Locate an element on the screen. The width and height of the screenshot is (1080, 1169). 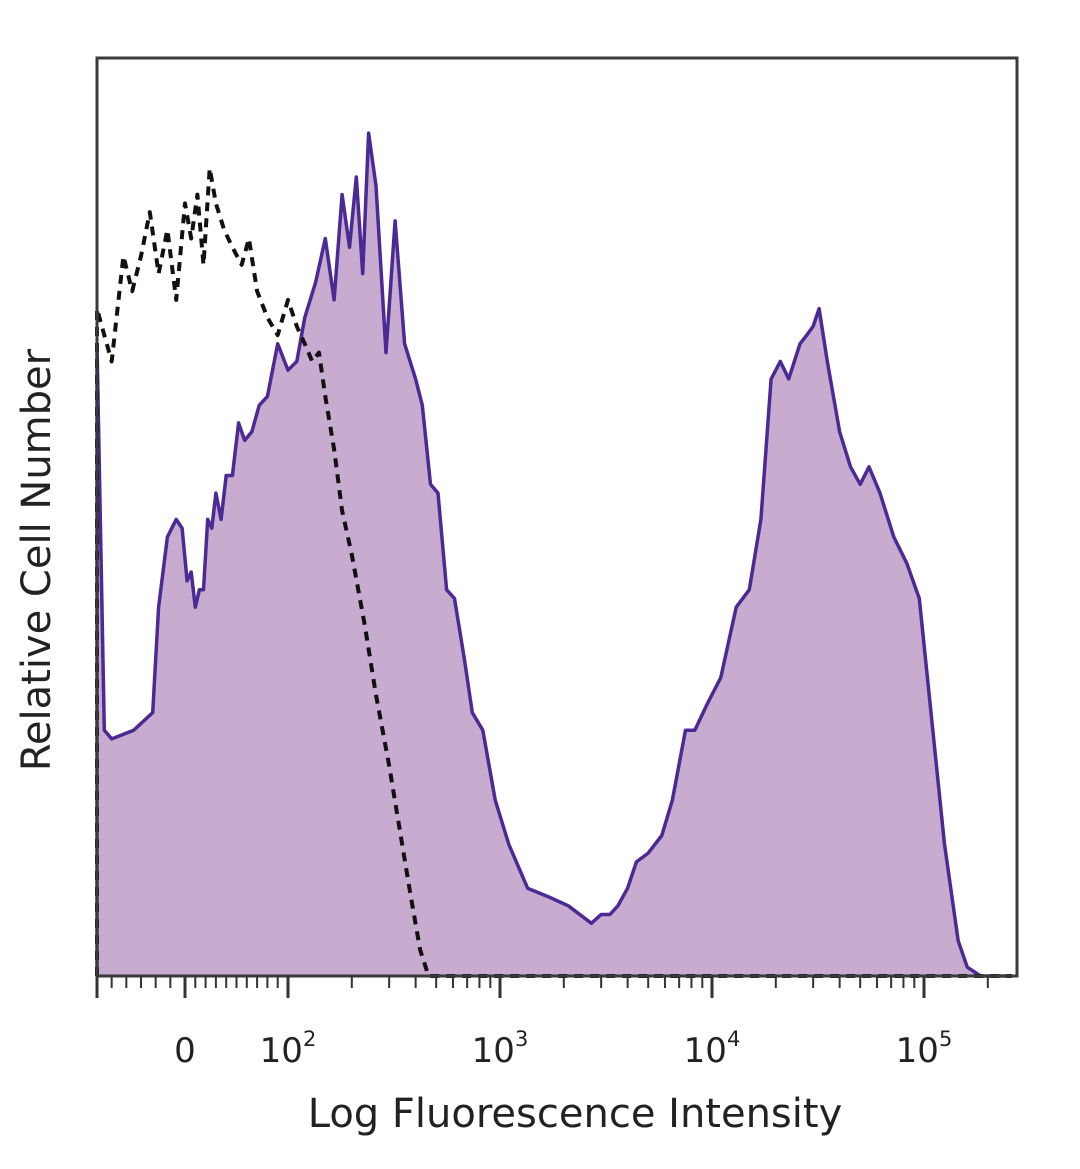
y-axis-title: Relative Cell Number is located at coordinates (37, 559).